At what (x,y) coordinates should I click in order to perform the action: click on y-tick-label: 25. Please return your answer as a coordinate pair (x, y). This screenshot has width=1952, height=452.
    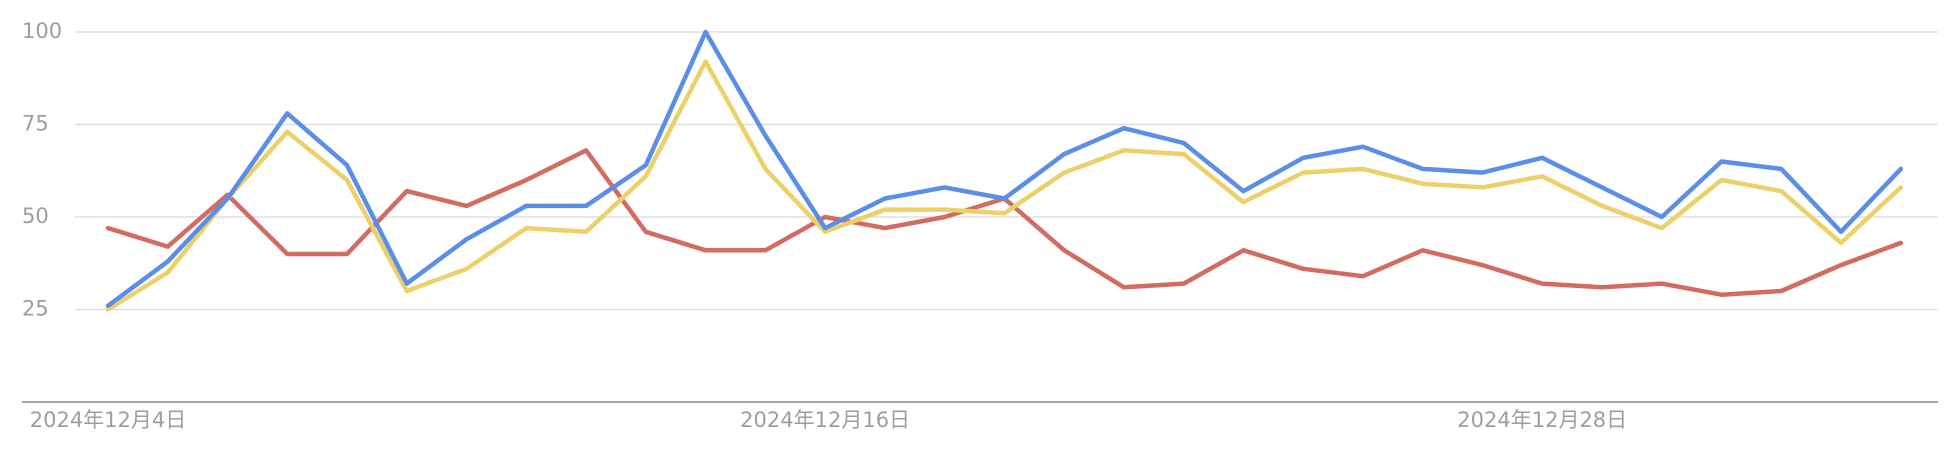
    Looking at the image, I should click on (35, 309).